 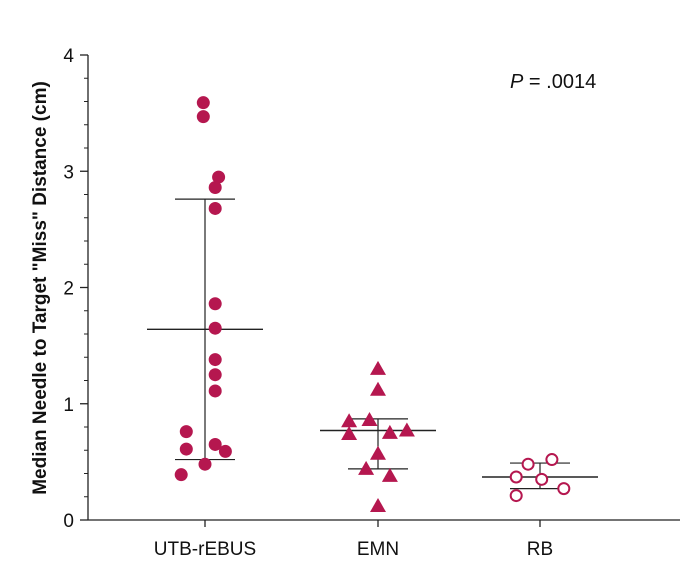 What do you see at coordinates (559, 82) in the screenshot?
I see `p-value-text: = .0014` at bounding box center [559, 82].